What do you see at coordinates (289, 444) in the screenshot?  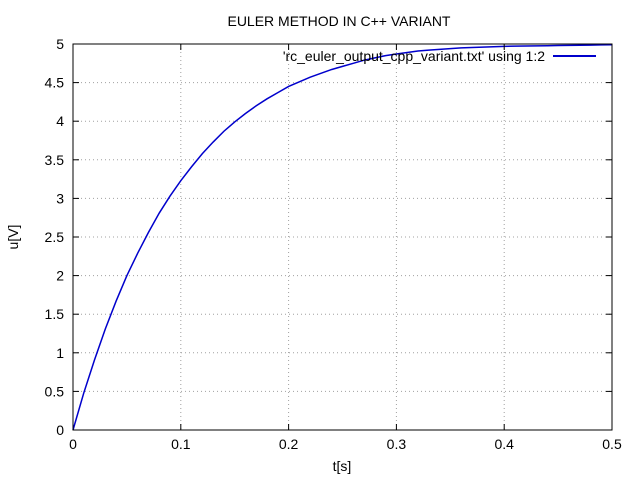 I see `x-tick-label: 0.2` at bounding box center [289, 444].